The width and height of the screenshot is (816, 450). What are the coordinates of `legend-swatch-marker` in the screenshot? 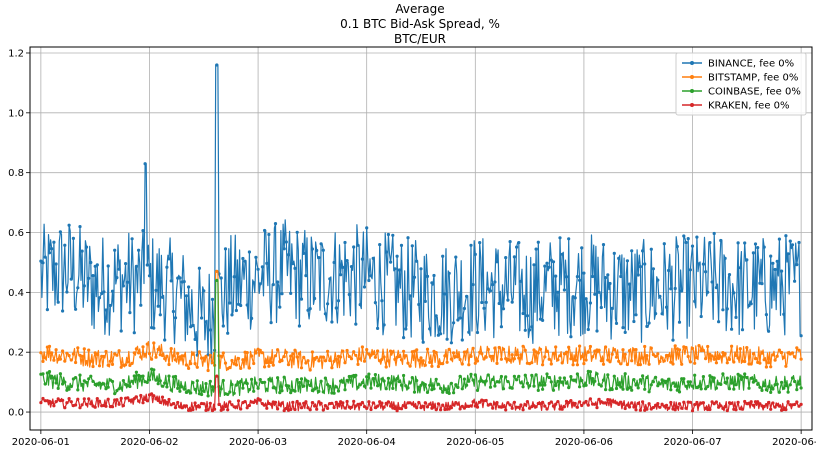 It's located at (692, 105).